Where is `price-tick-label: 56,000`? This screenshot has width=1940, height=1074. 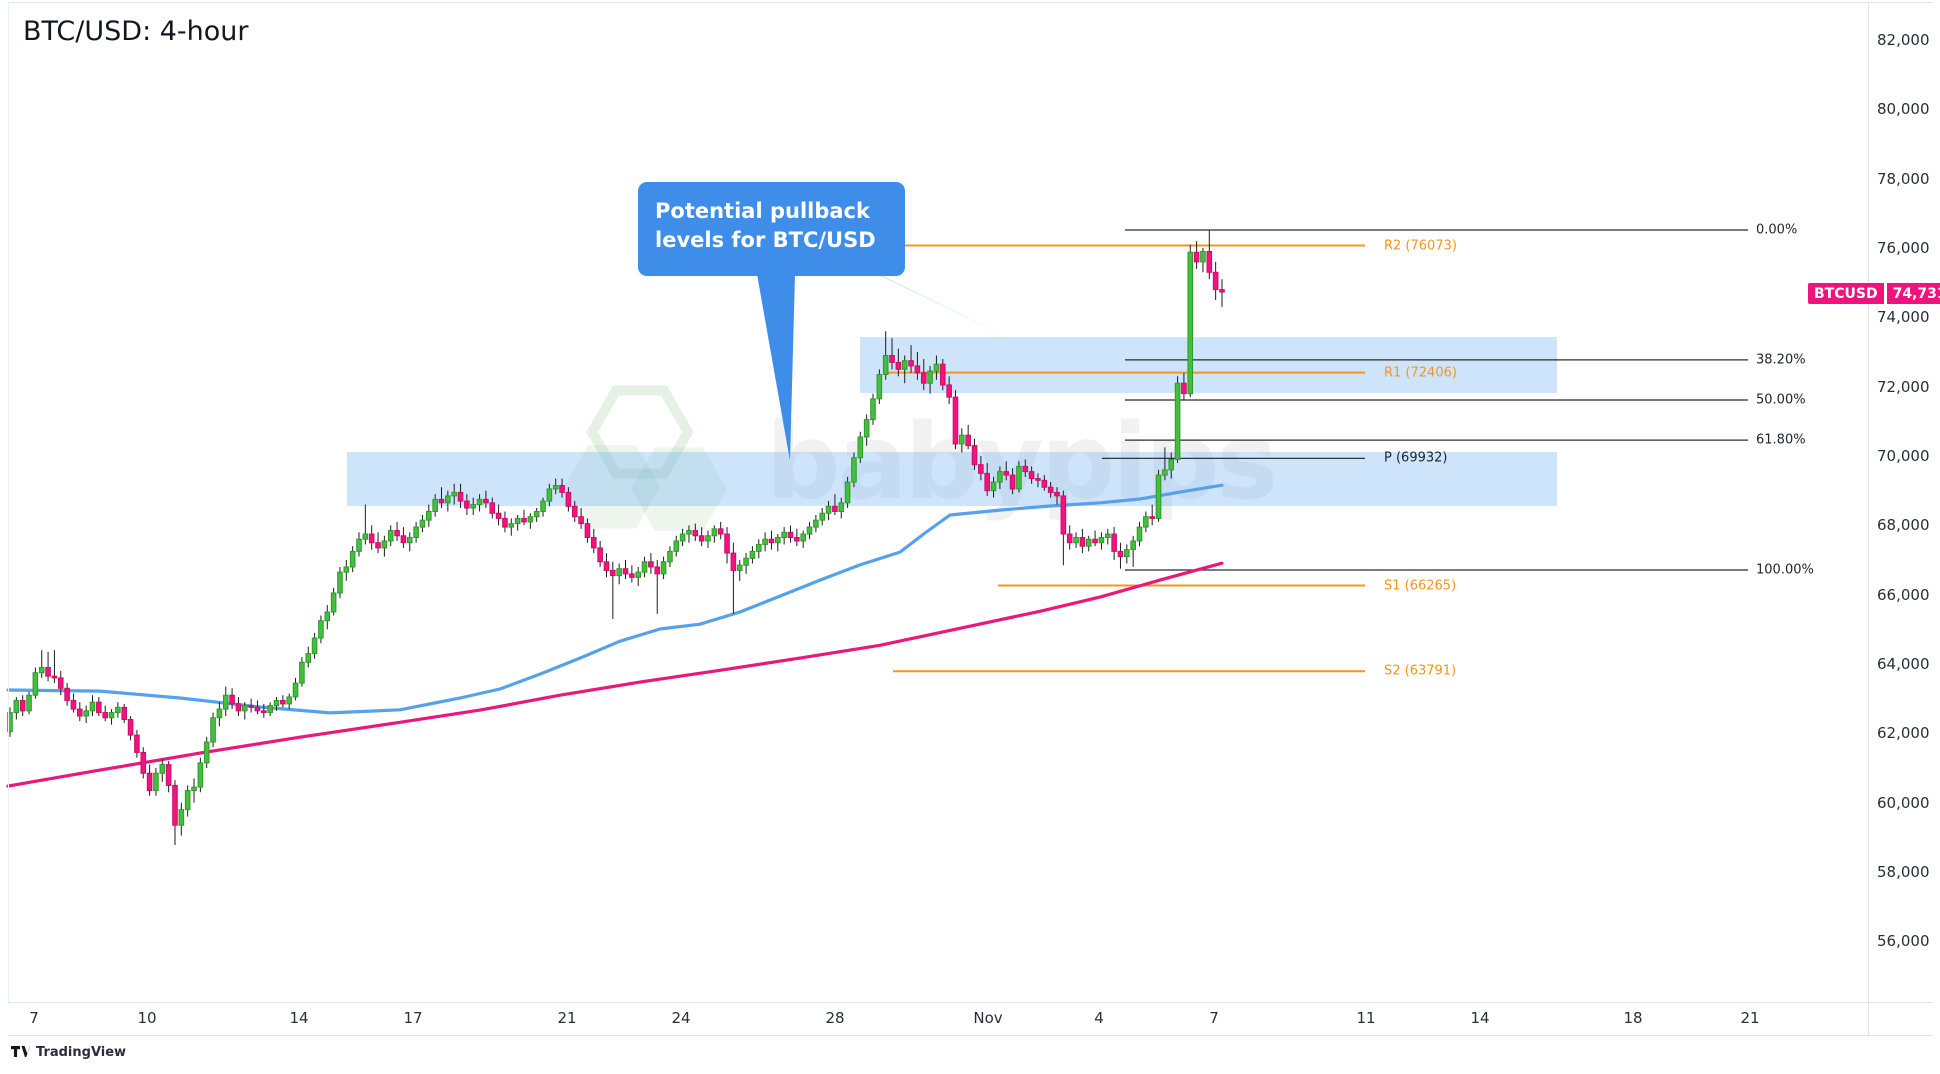 price-tick-label: 56,000 is located at coordinates (1903, 941).